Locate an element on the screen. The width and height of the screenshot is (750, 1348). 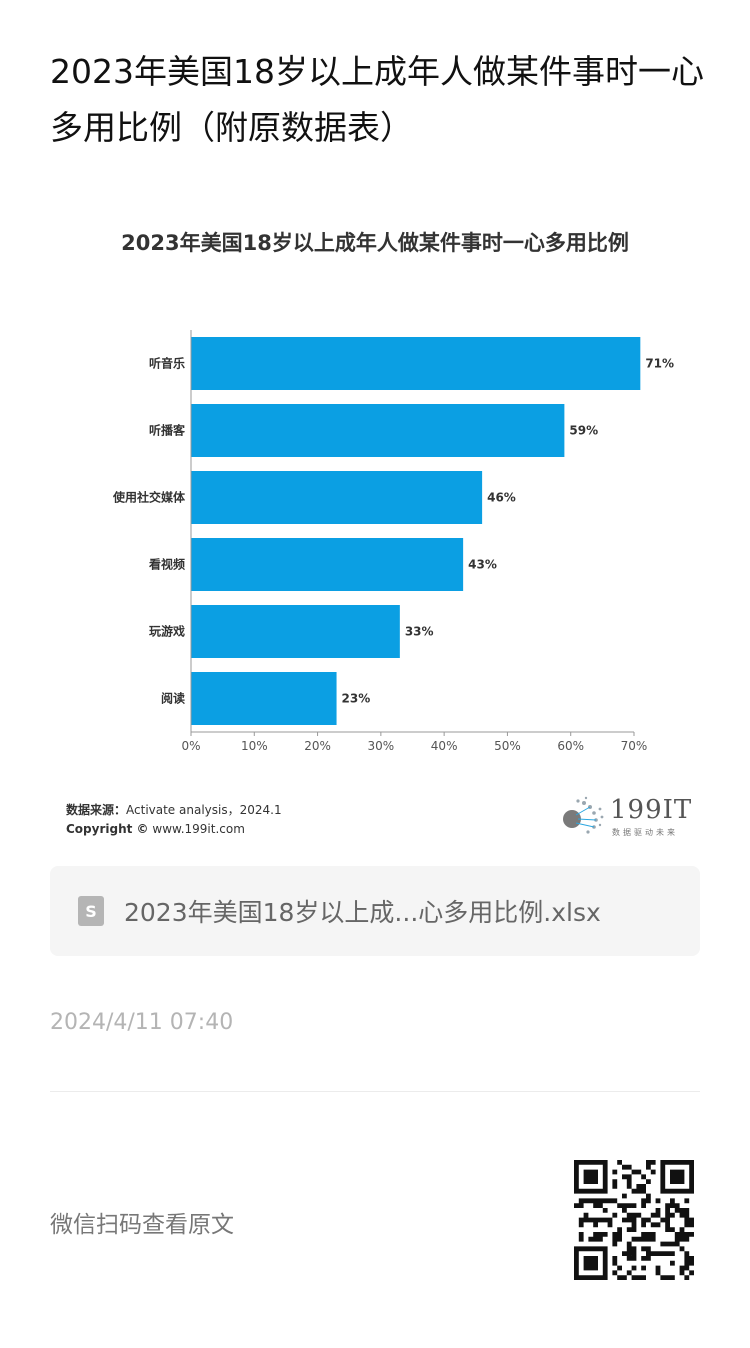
x-tick-label-4: 40% is located at coordinates (444, 746).